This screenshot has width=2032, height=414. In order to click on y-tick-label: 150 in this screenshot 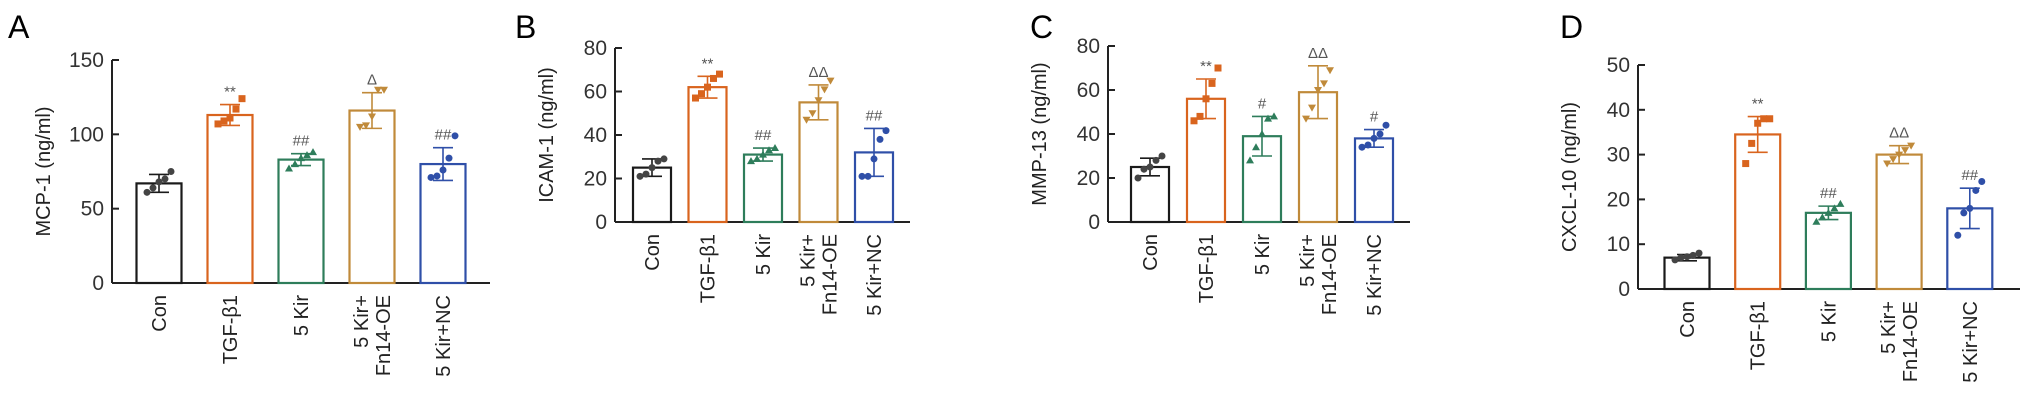, I will do `click(86, 60)`.